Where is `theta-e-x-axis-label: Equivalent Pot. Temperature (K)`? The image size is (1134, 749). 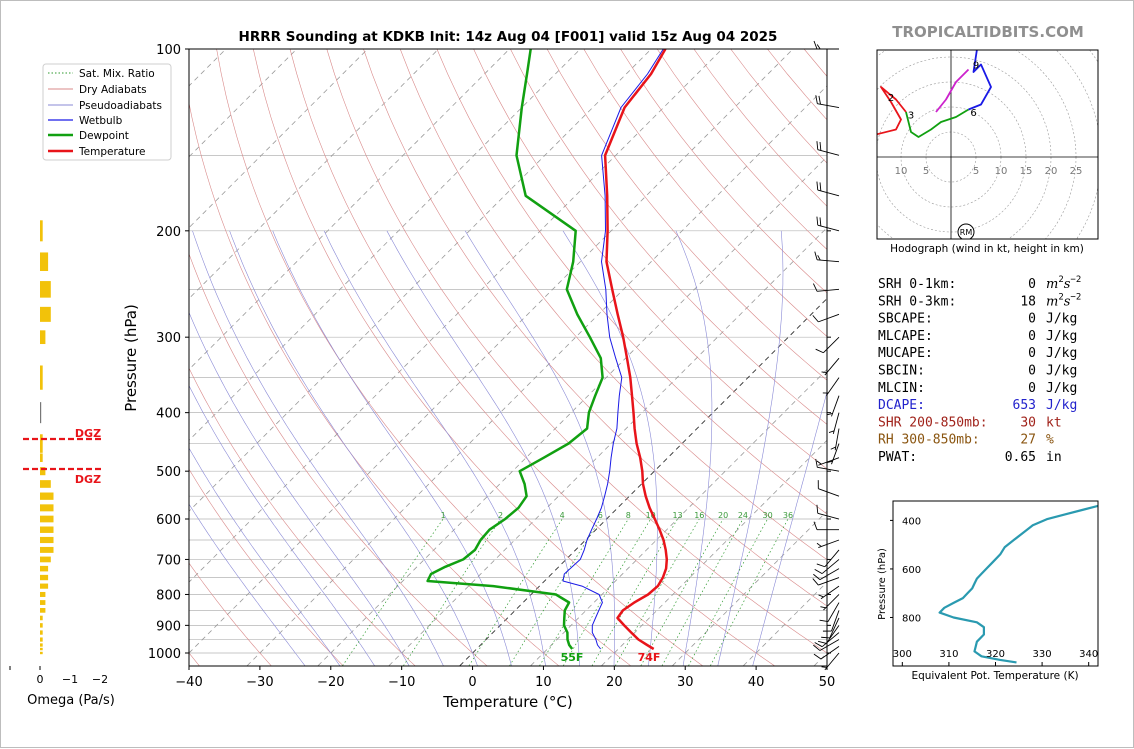 theta-e-x-axis-label: Equivalent Pot. Temperature (K) is located at coordinates (994, 676).